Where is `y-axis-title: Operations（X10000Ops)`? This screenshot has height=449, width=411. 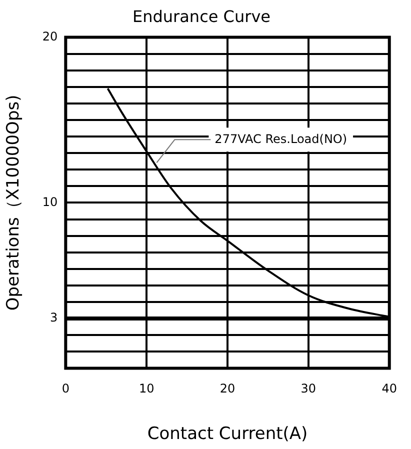
y-axis-title: Operations（X10000Ops) is located at coordinates (14, 202).